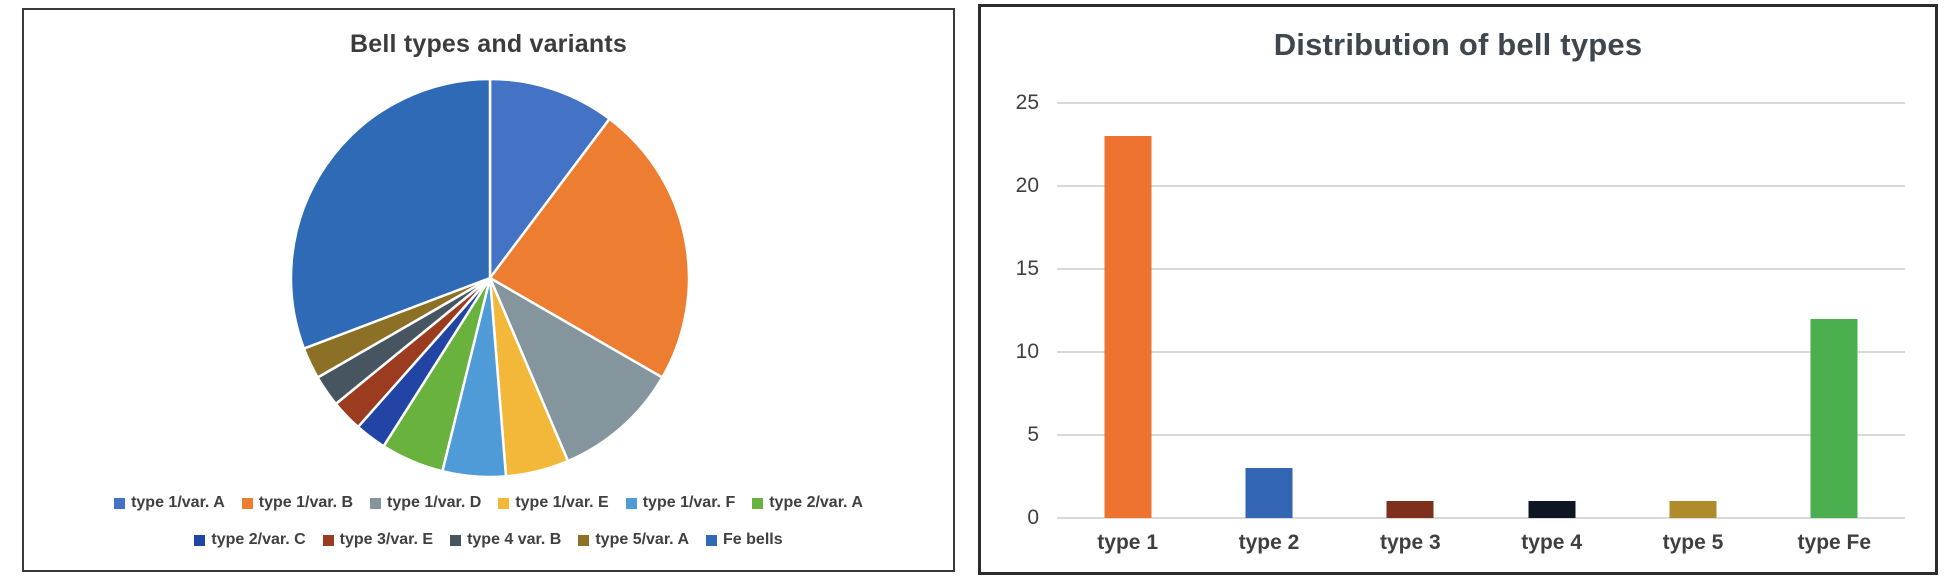  What do you see at coordinates (1410, 542) in the screenshot?
I see `x-category-label: type 3` at bounding box center [1410, 542].